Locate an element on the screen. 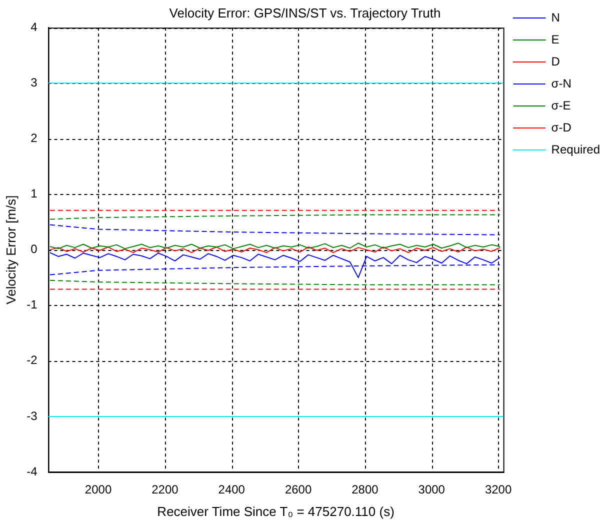 The width and height of the screenshot is (616, 524). y-tick-label: 3 is located at coordinates (34, 82).